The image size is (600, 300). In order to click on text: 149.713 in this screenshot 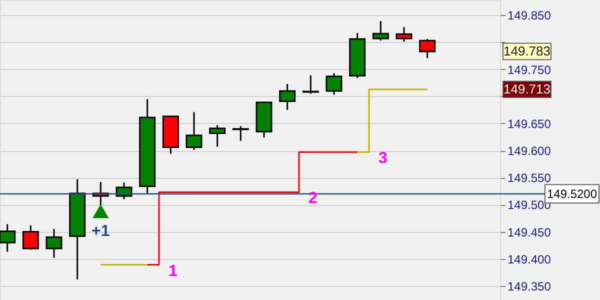, I will do `click(527, 88)`.